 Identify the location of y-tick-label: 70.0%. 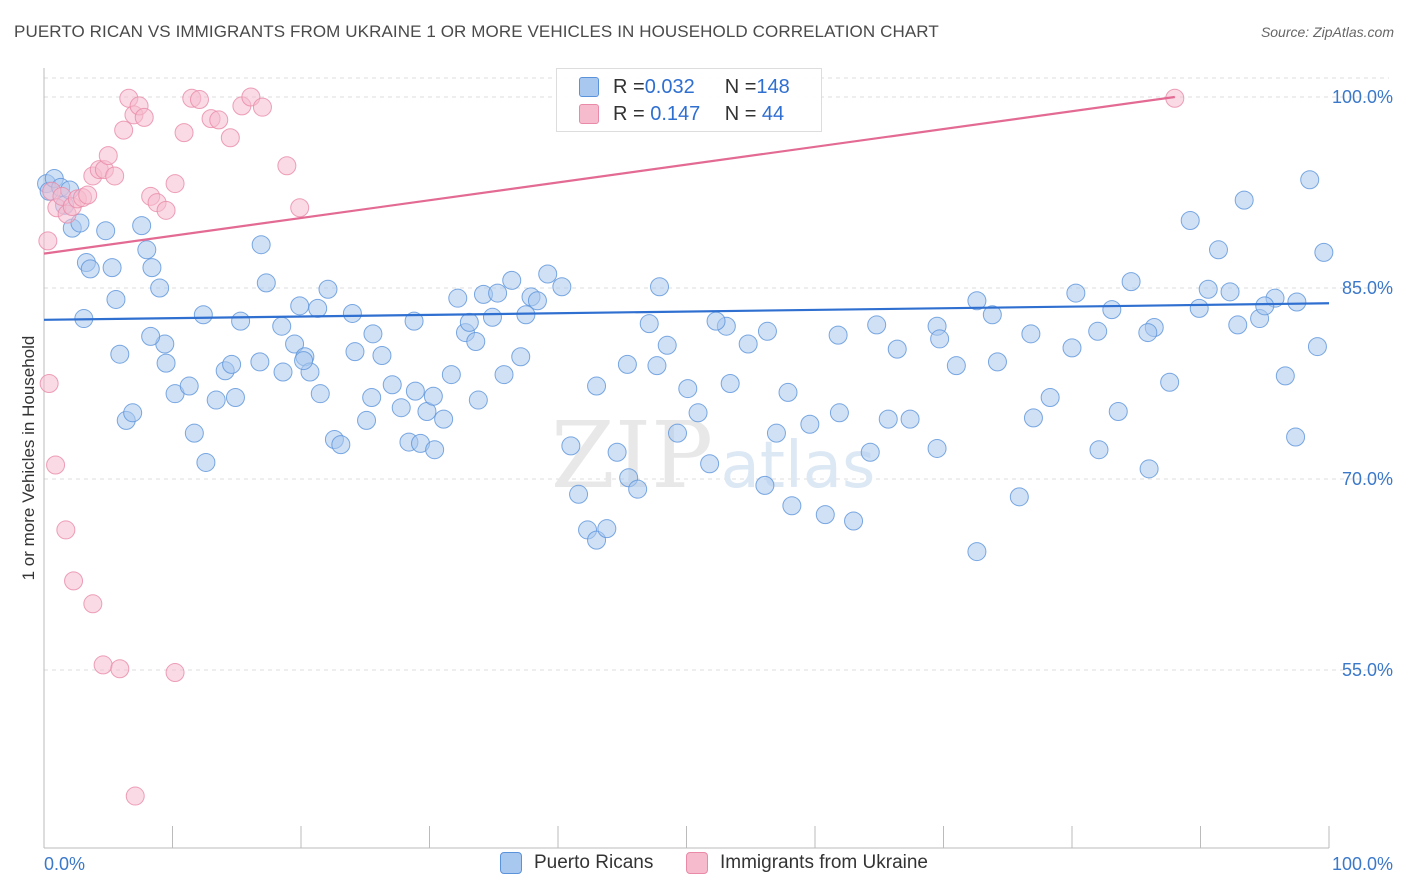
(1367, 479).